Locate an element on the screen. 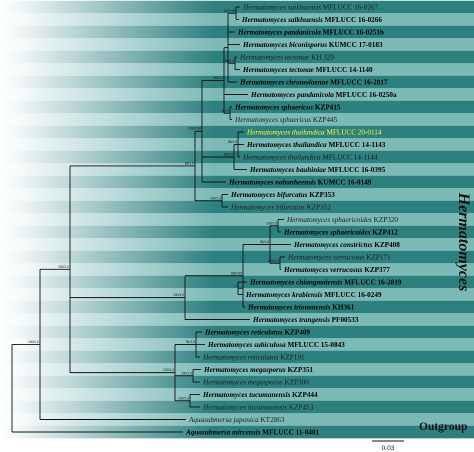 The image size is (474, 452). taxon-voucher: MFLUCC 16-2819 is located at coordinates (373, 283).